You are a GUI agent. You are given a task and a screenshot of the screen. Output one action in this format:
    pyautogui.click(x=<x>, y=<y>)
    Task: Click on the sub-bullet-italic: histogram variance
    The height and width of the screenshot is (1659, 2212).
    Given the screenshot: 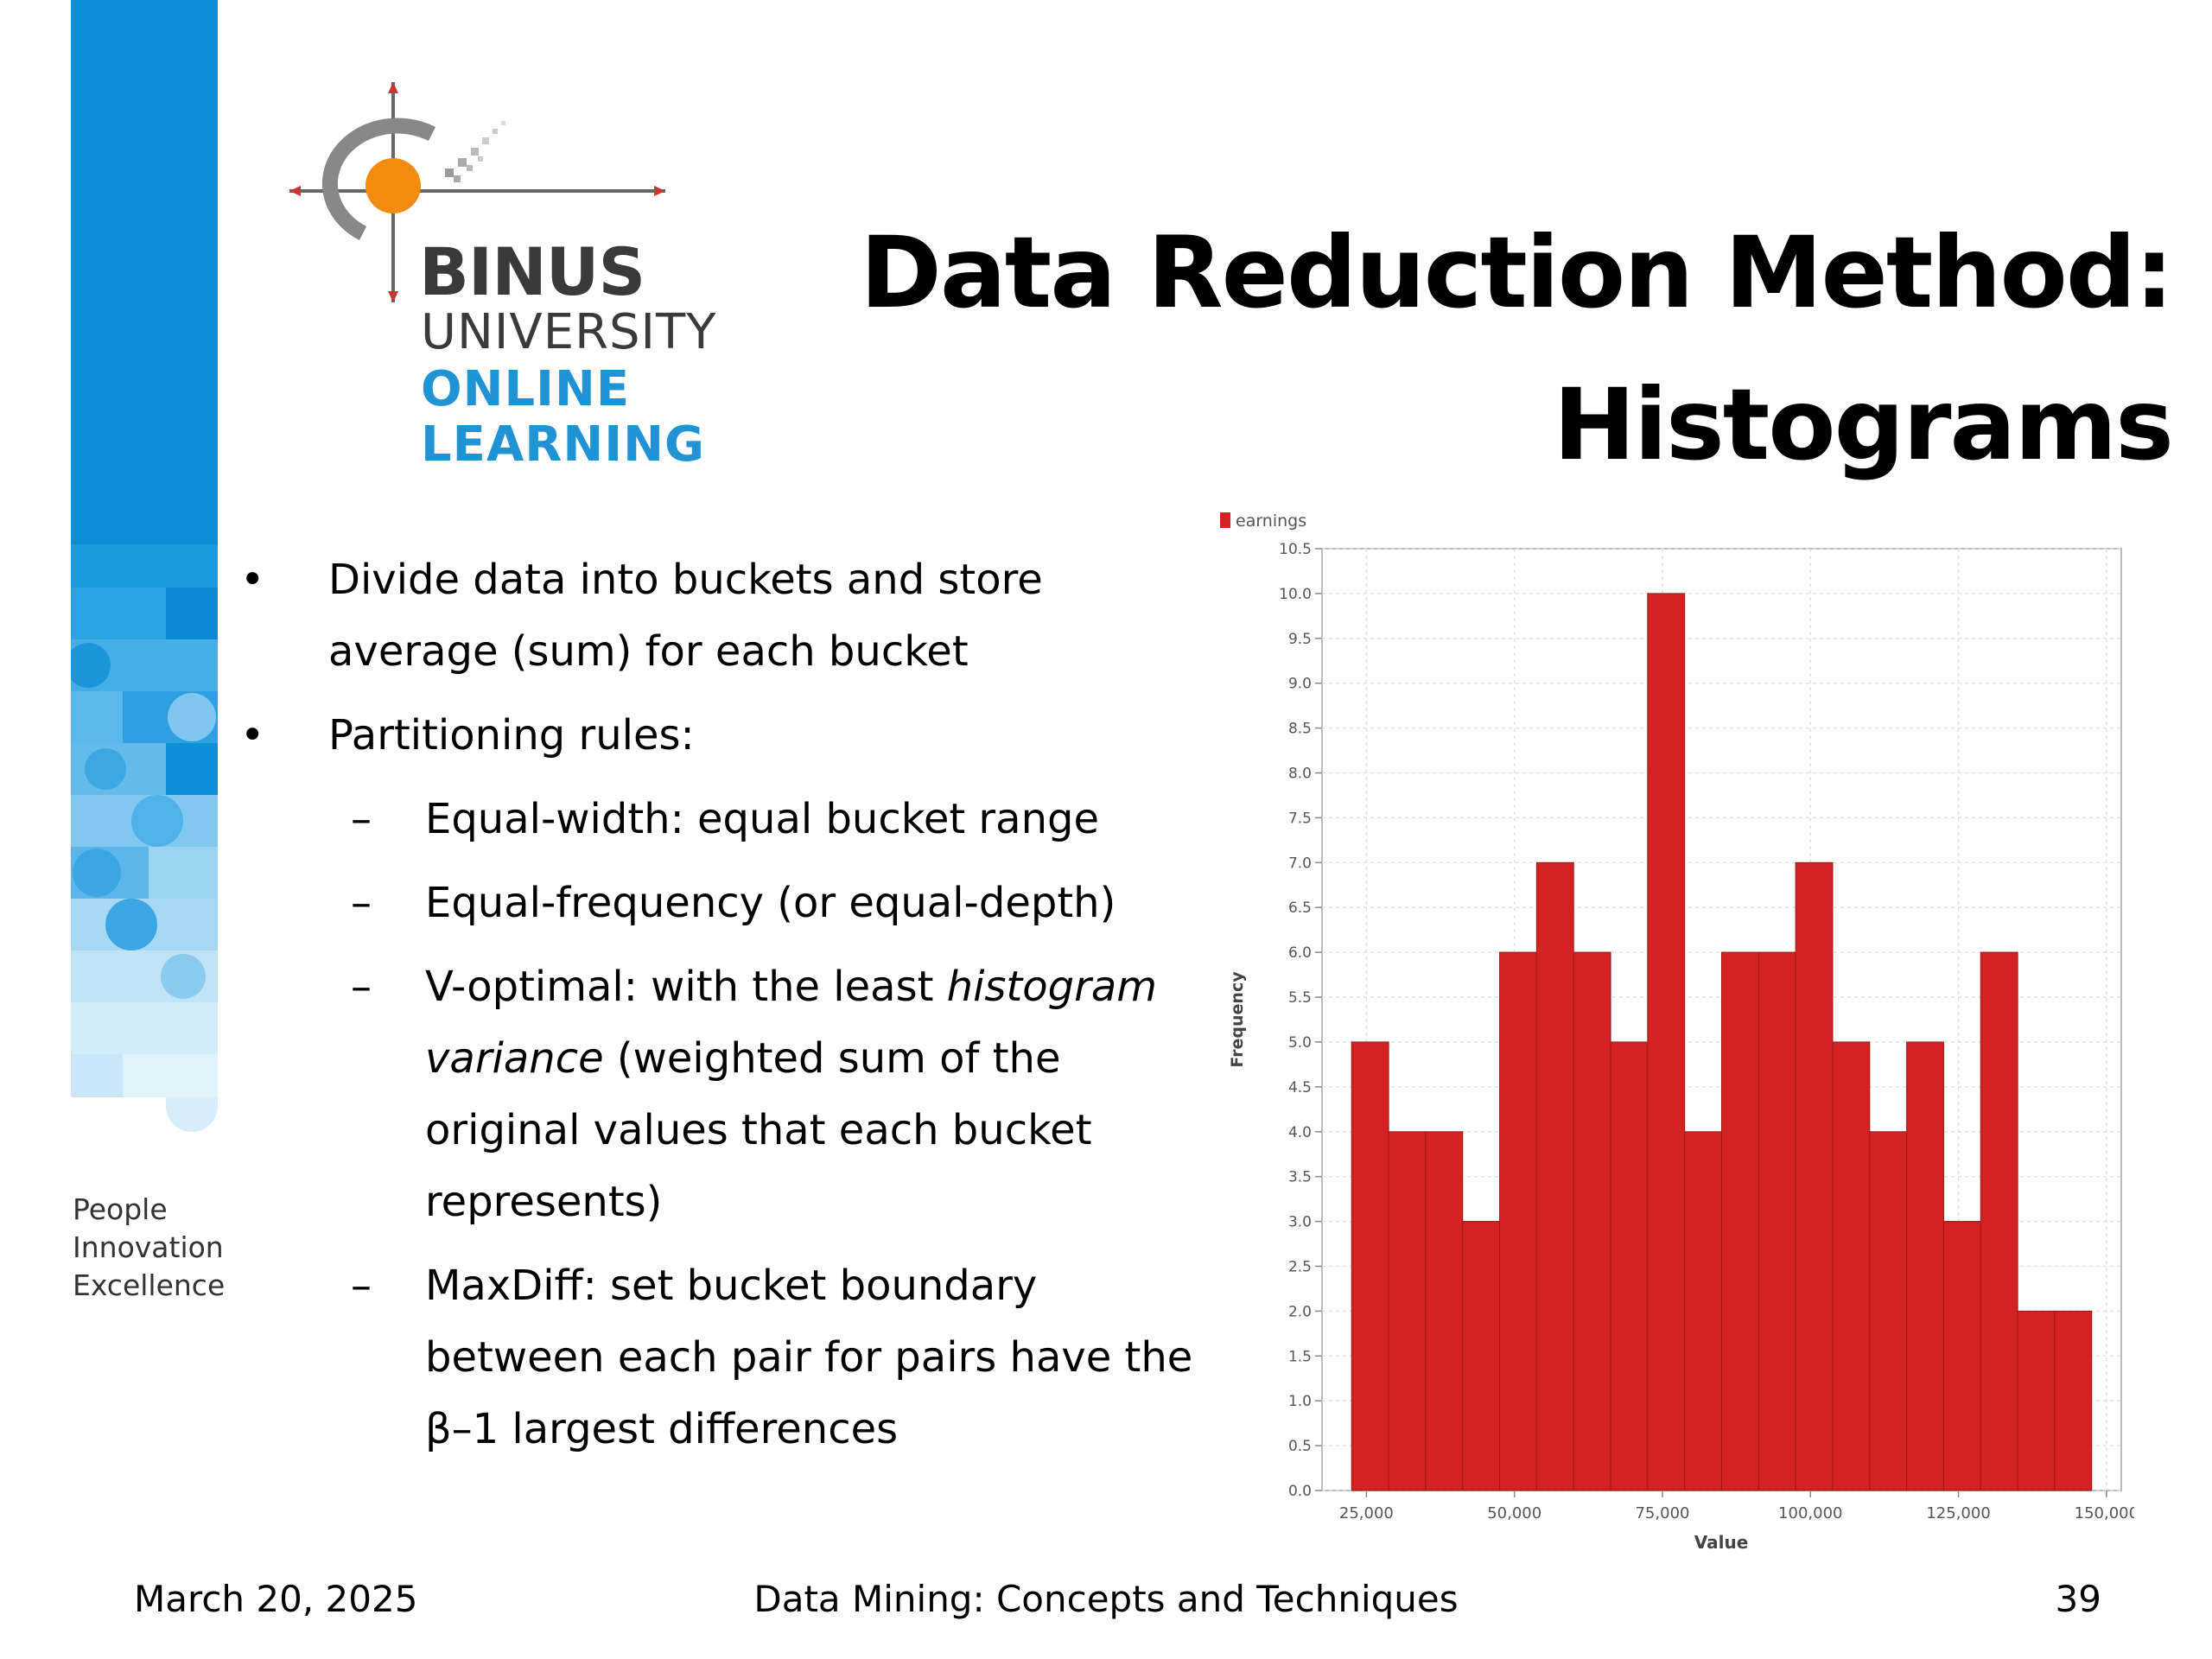 What is the action you would take?
    pyautogui.click(x=791, y=1023)
    